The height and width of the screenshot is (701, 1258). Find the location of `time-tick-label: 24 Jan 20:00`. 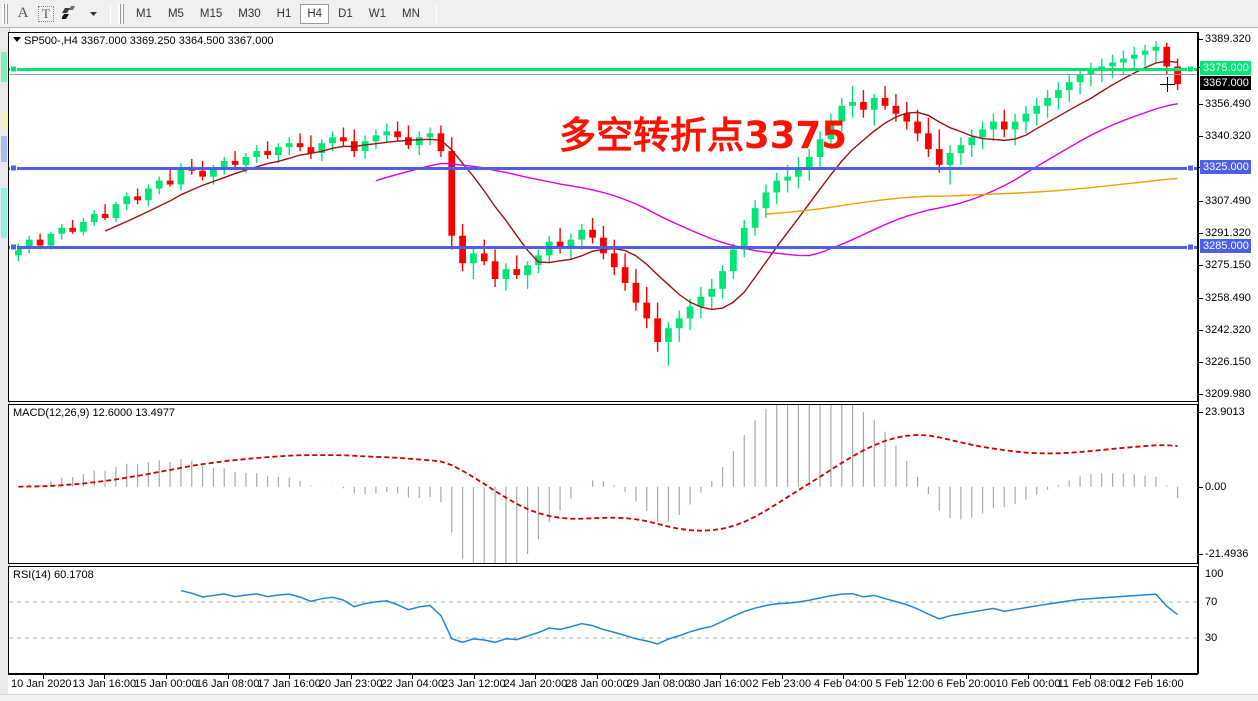

time-tick-label: 24 Jan 20:00 is located at coordinates (535, 684).